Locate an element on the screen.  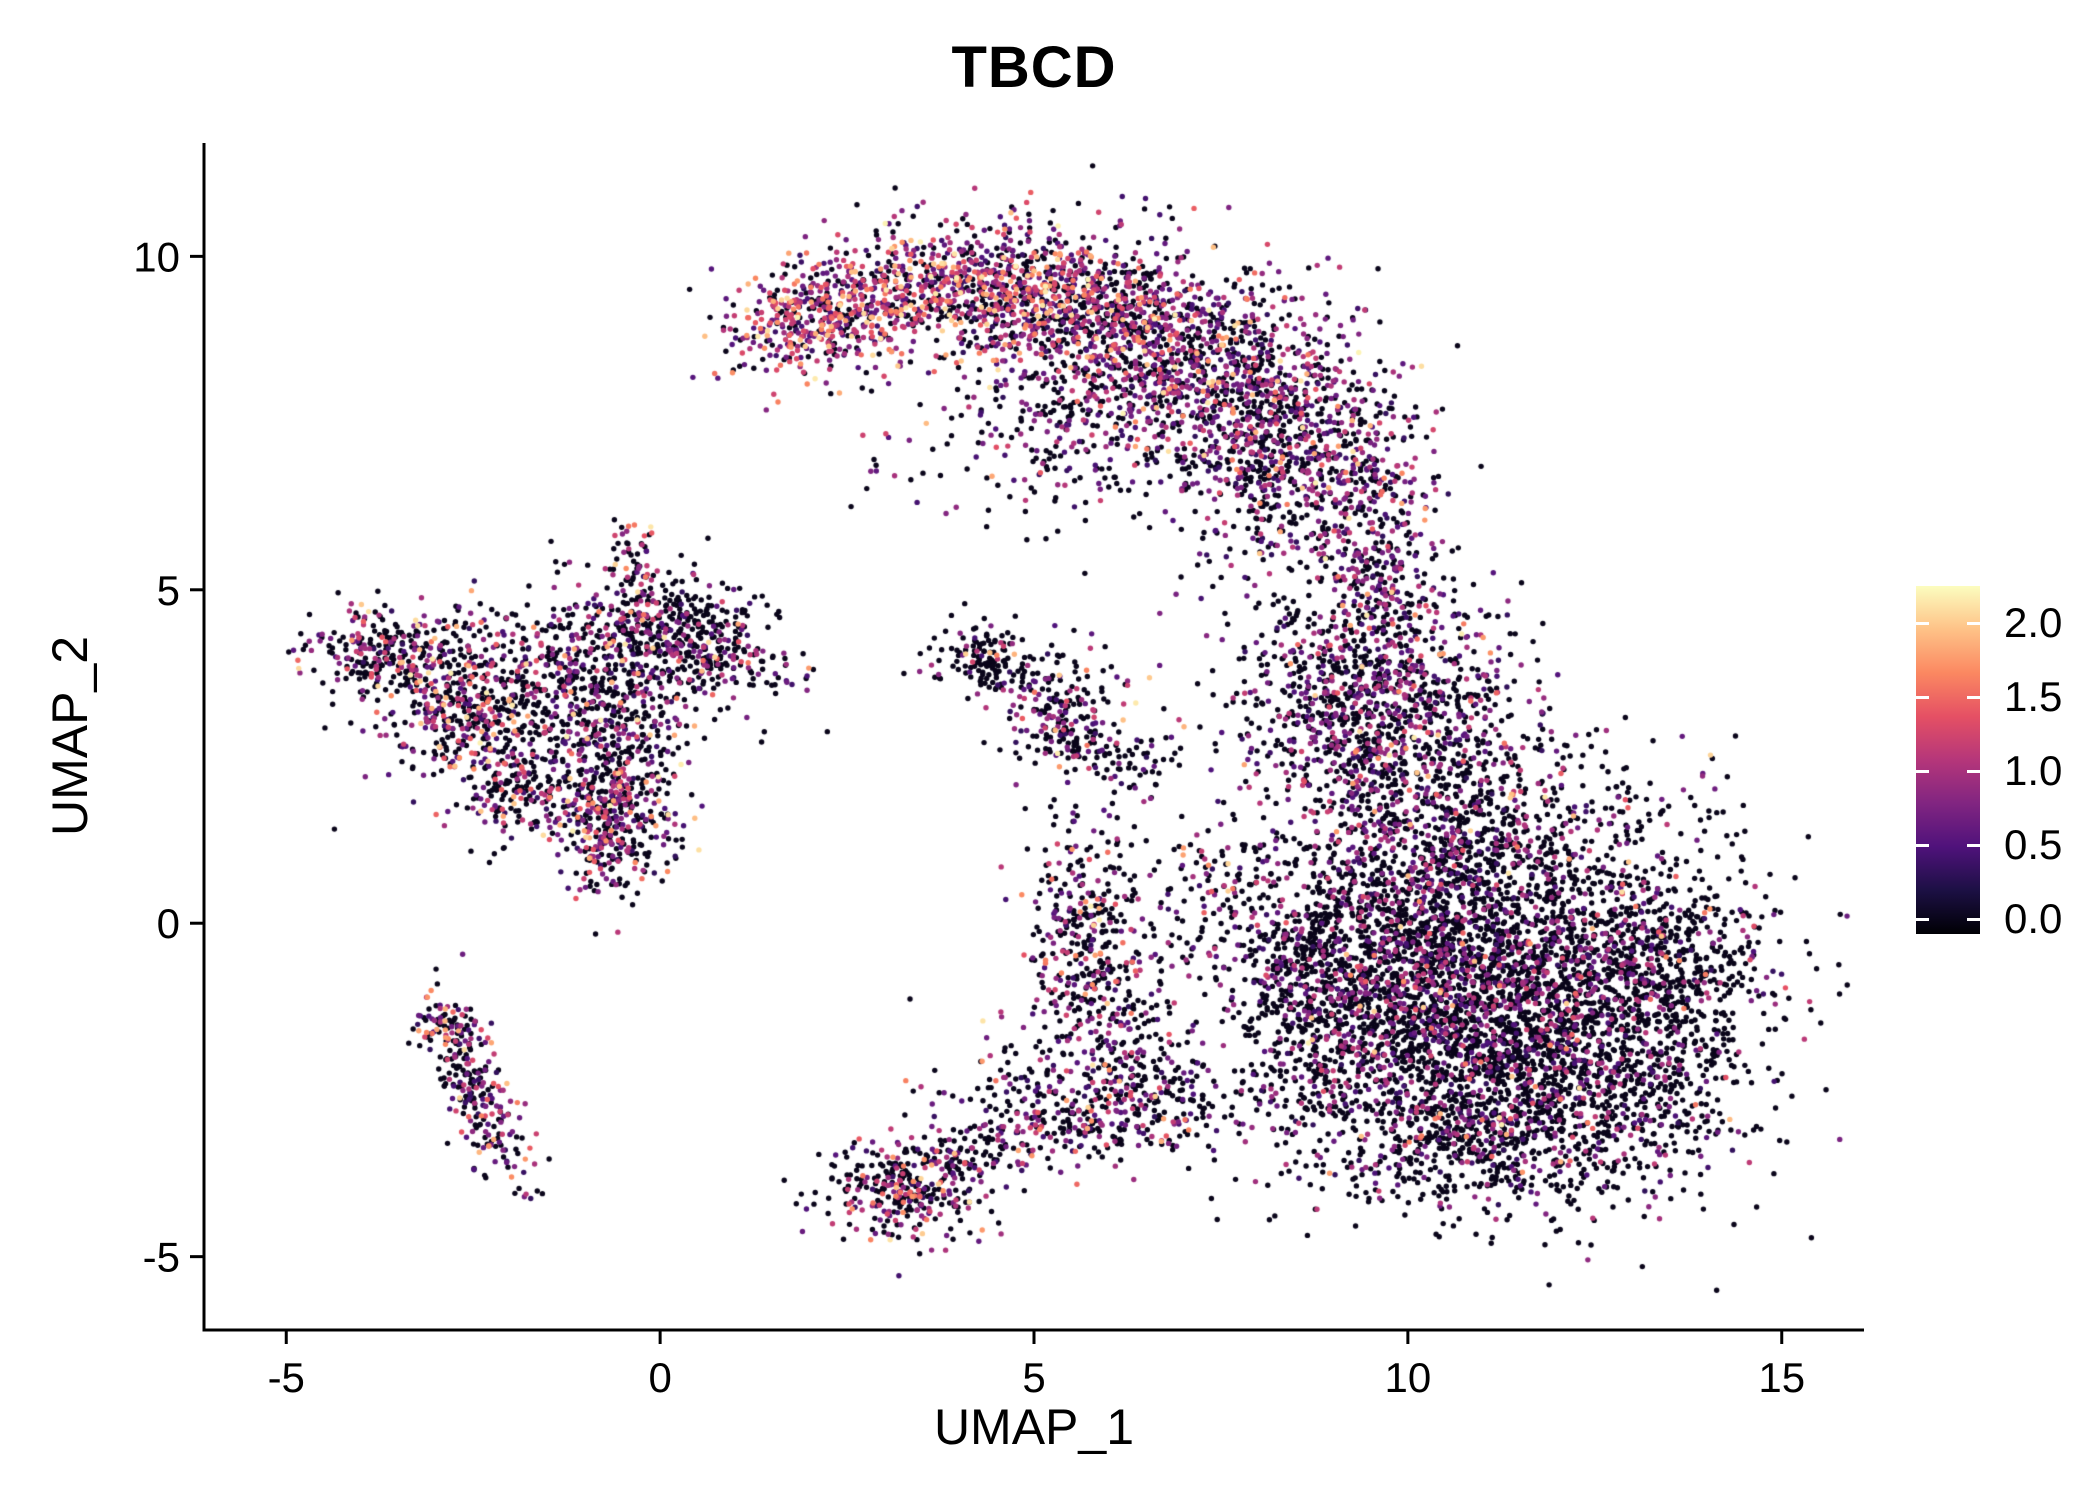
x-axis-tick-label: 15 is located at coordinates (1781, 1377).